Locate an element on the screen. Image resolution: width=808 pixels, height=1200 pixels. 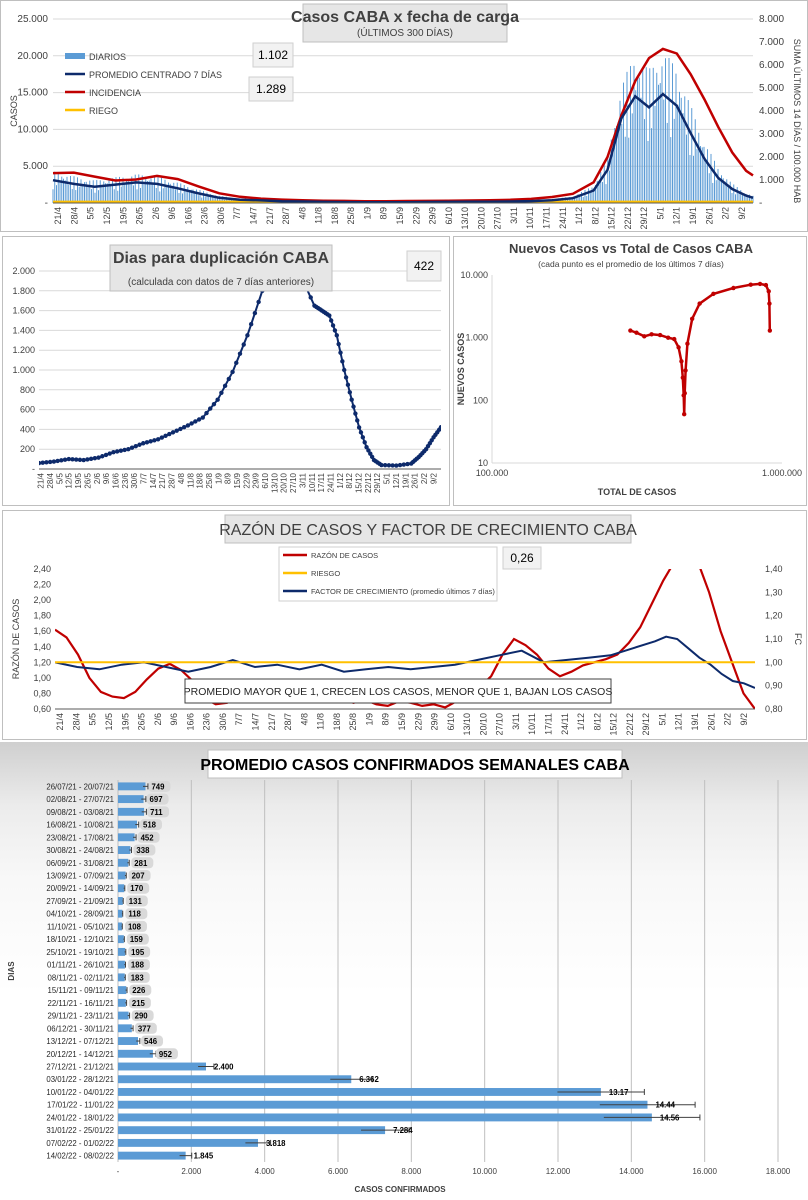
y-tick: 400 is located at coordinates (27, 429).